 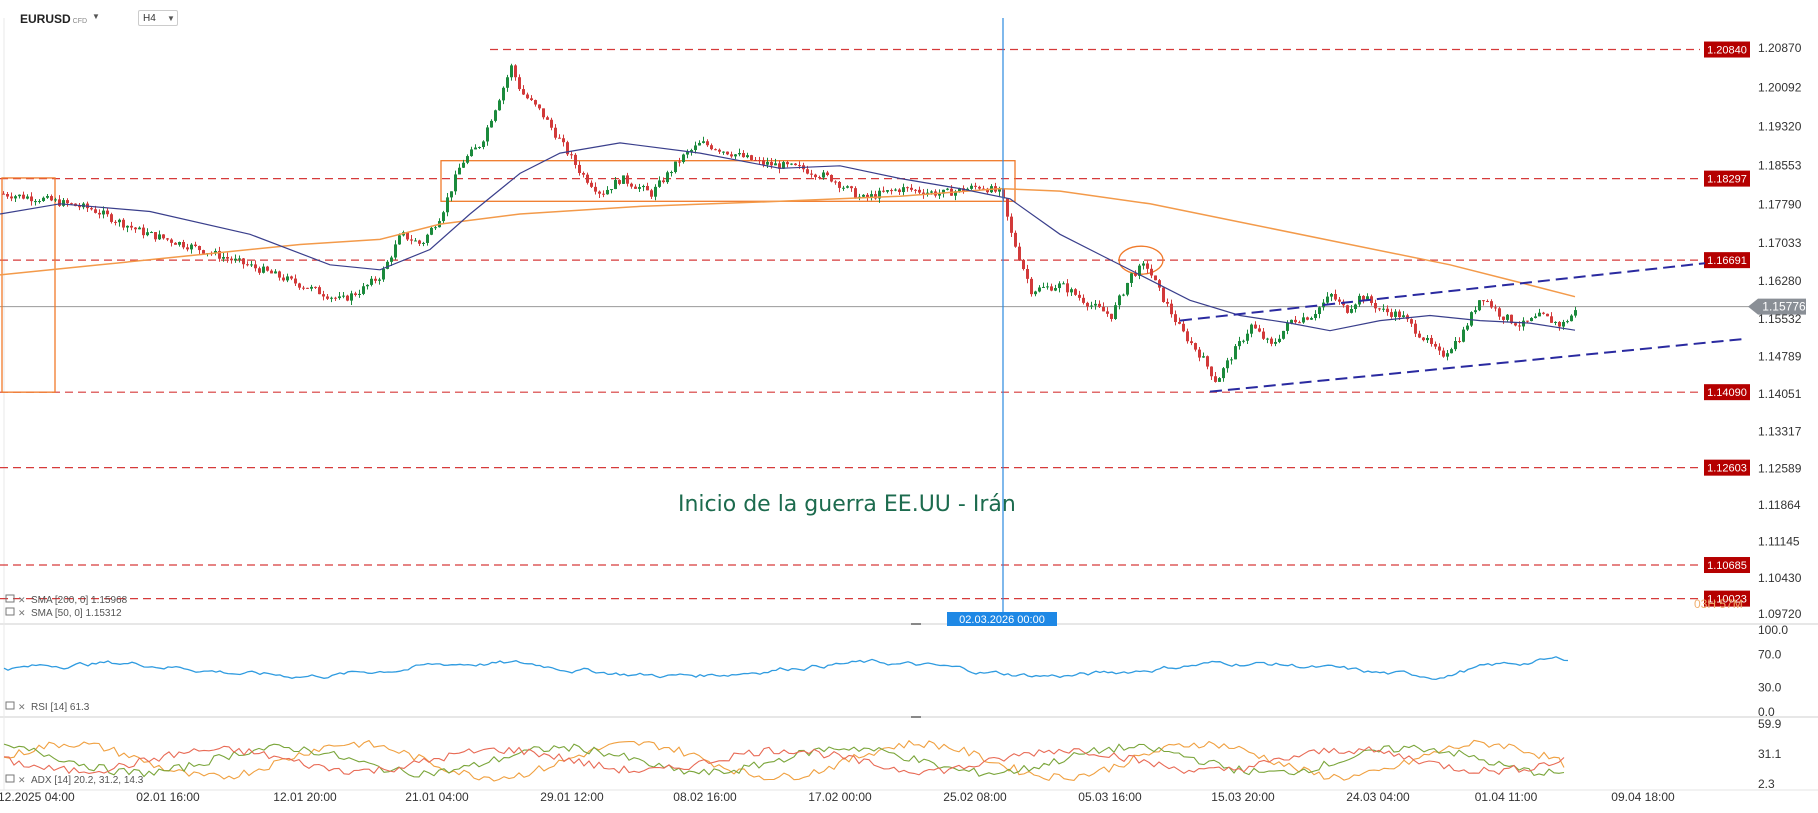 What do you see at coordinates (1477, 365) in the screenshot?
I see `channel-lower-line` at bounding box center [1477, 365].